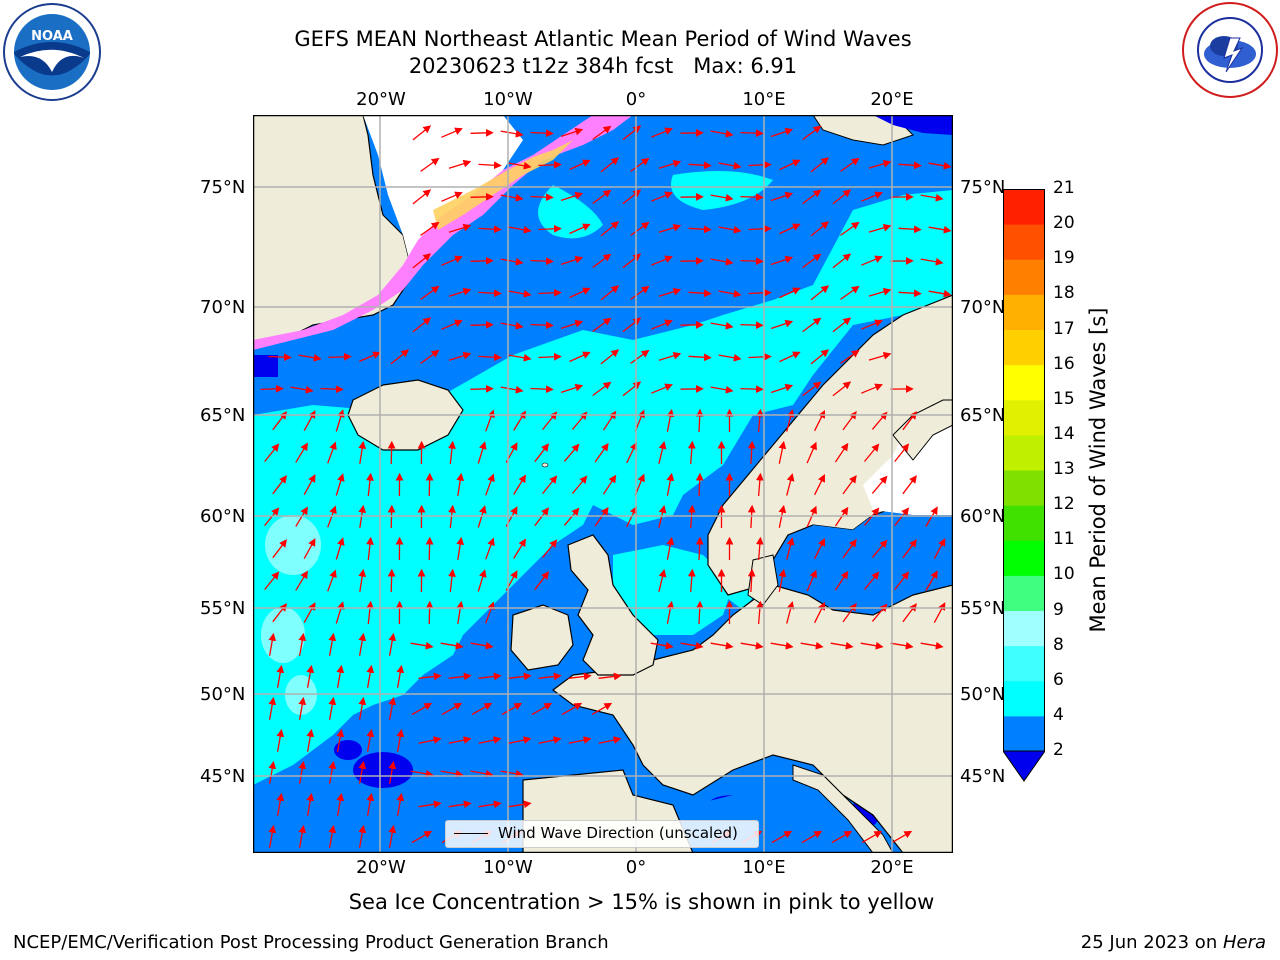 This screenshot has width=1280, height=960. What do you see at coordinates (1024, 485) in the screenshot?
I see `colorbar` at bounding box center [1024, 485].